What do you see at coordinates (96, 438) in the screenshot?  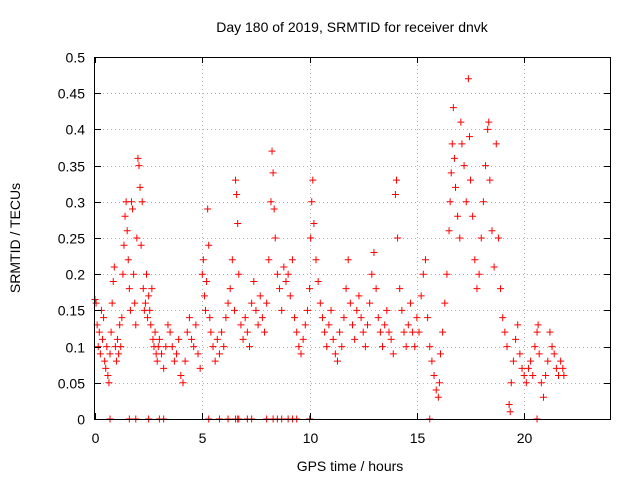 I see `x-tick-label: 0` at bounding box center [96, 438].